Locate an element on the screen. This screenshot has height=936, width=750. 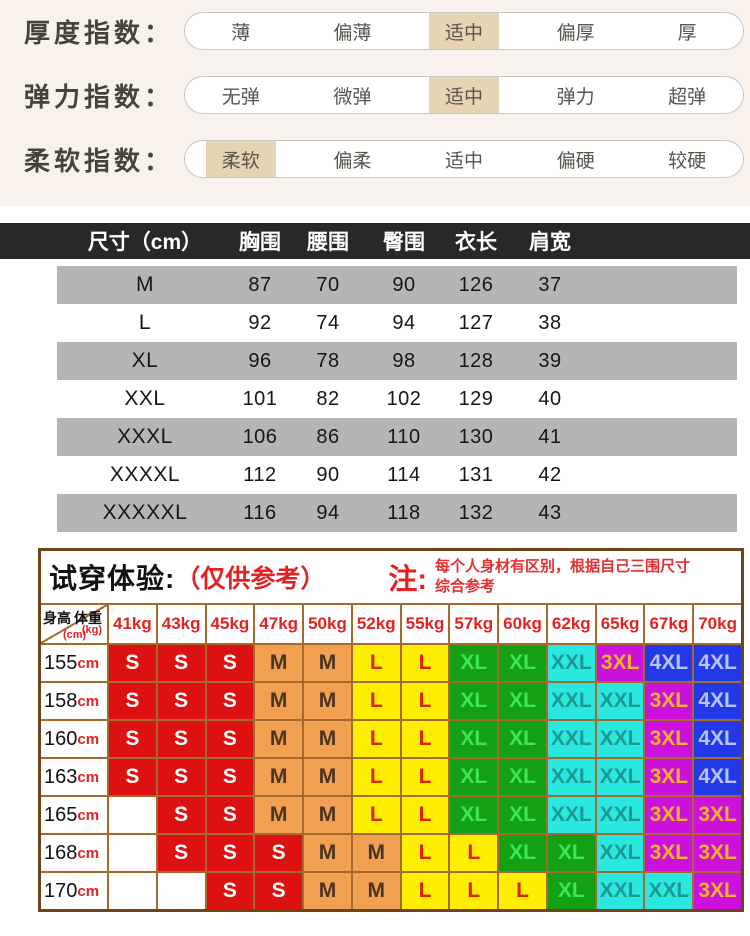
height-value: 165 is located at coordinates (61, 814).